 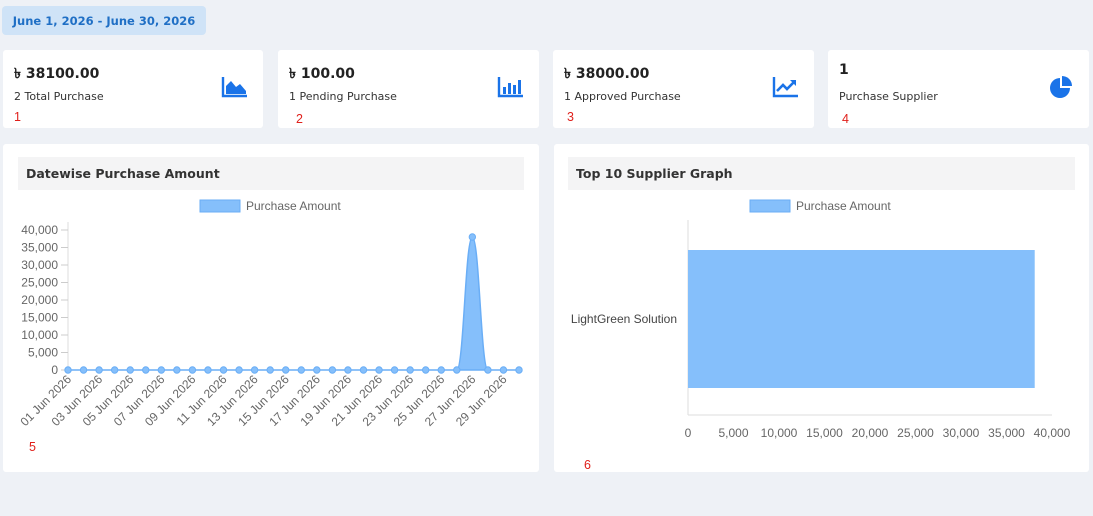 I want to click on total-purchase-card: ৳ 38100.00 2 Total Purchase 1, so click(x=133, y=89).